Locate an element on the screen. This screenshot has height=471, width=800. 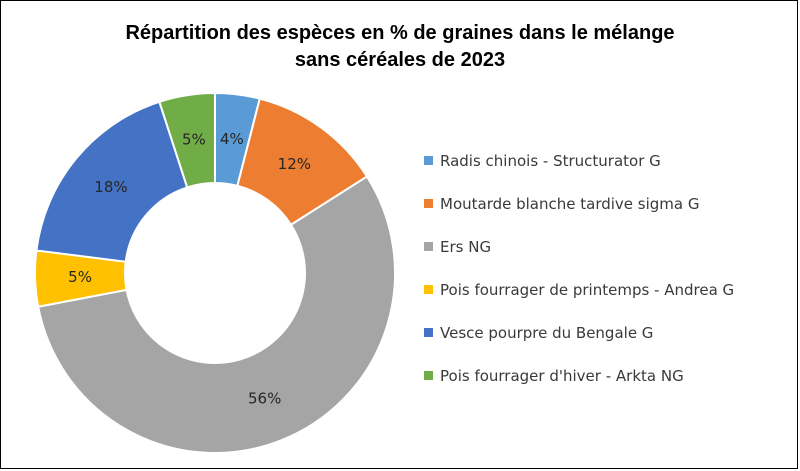
data-label-4: 5% is located at coordinates (80, 277).